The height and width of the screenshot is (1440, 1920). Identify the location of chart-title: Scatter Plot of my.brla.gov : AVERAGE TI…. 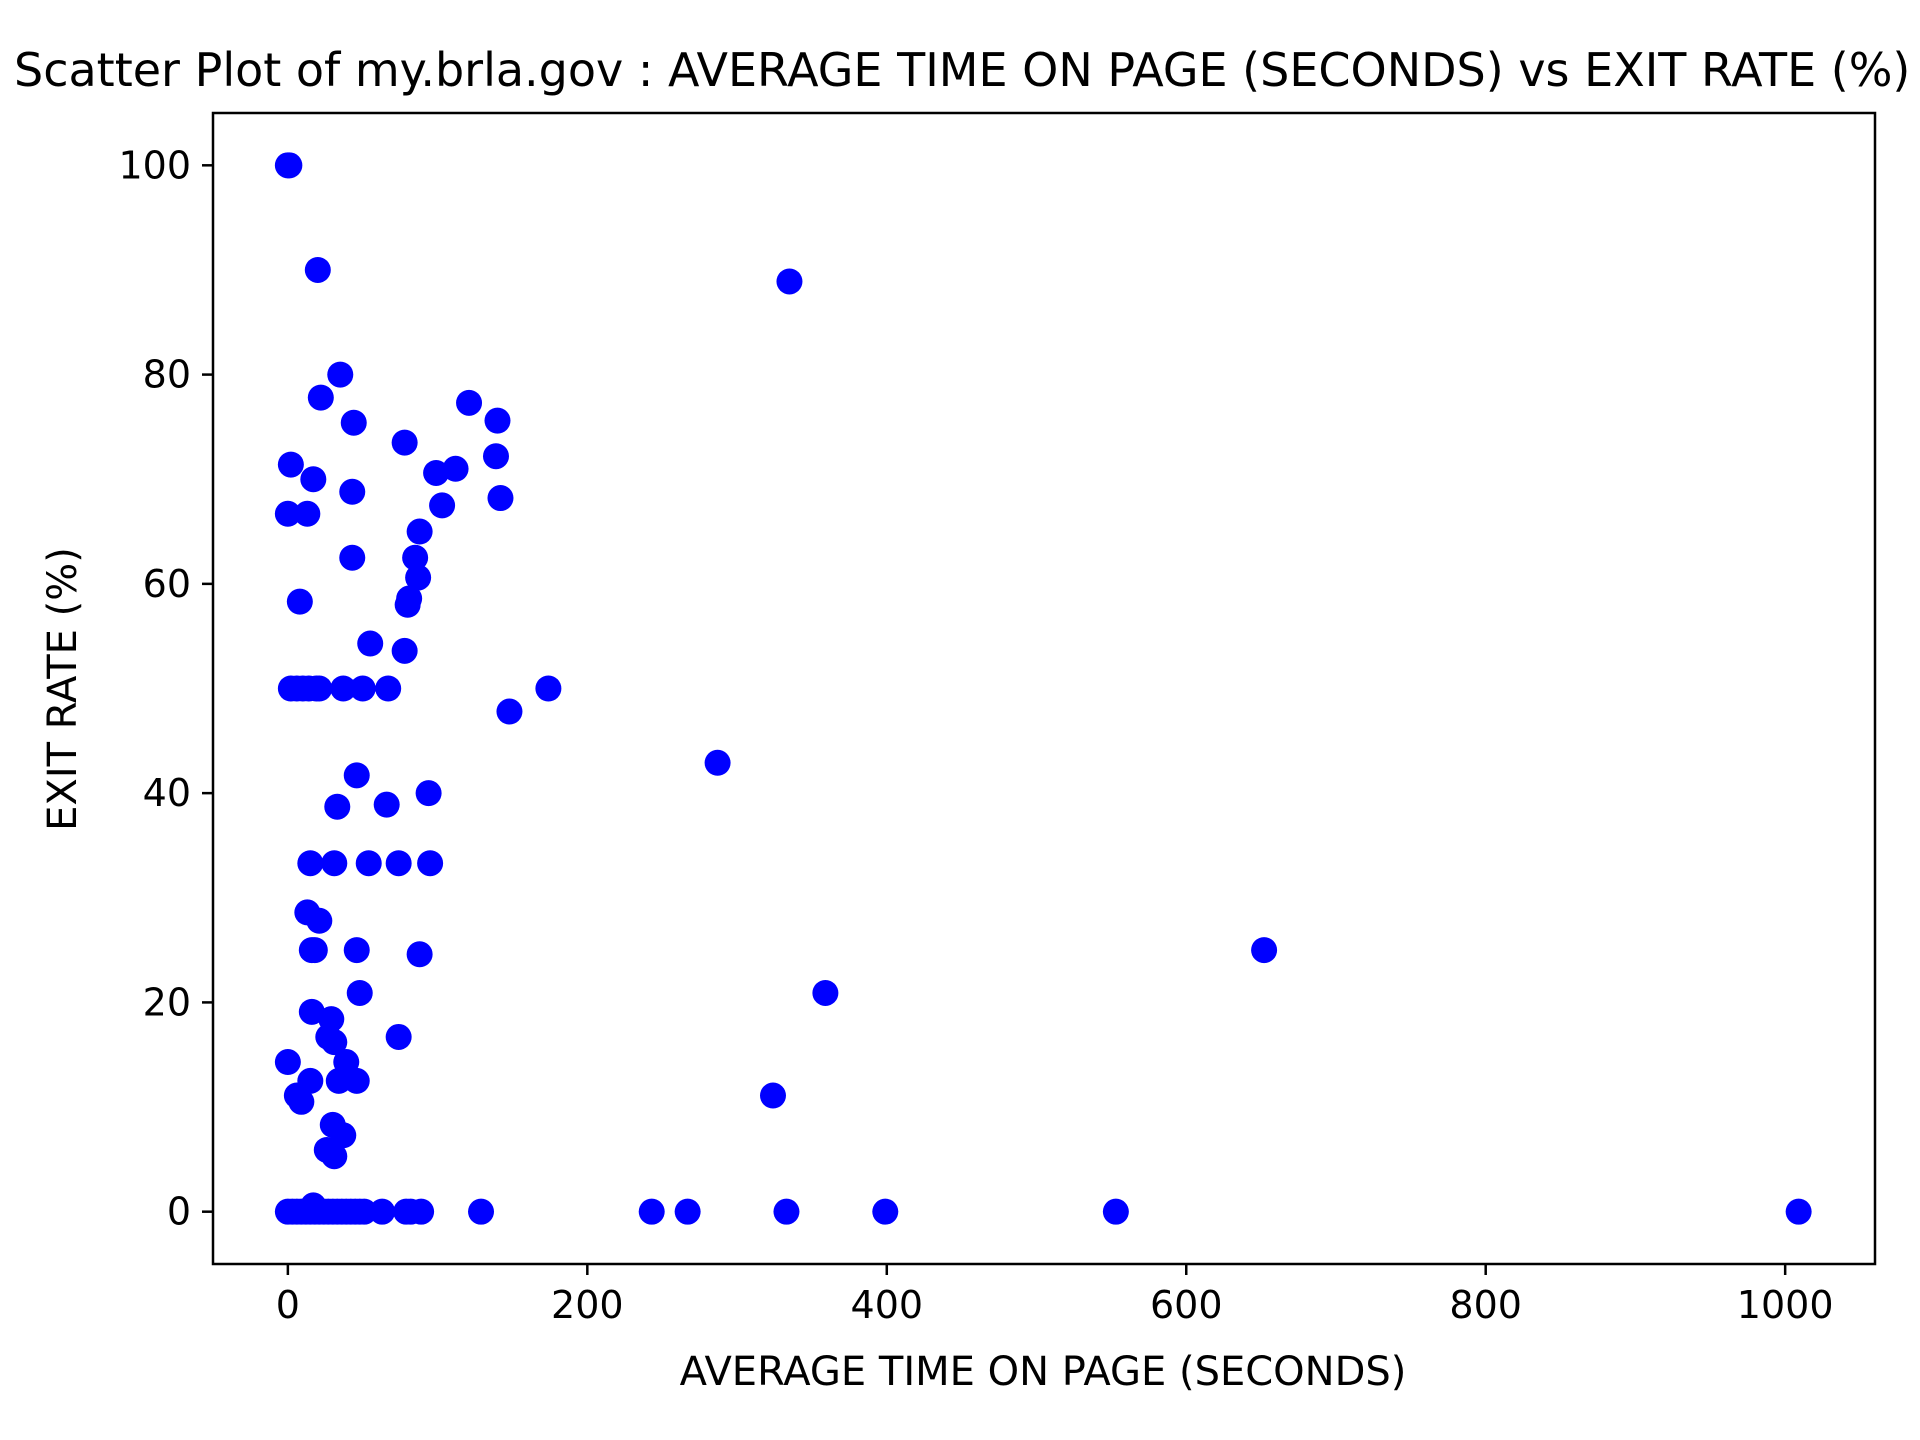
(962, 70).